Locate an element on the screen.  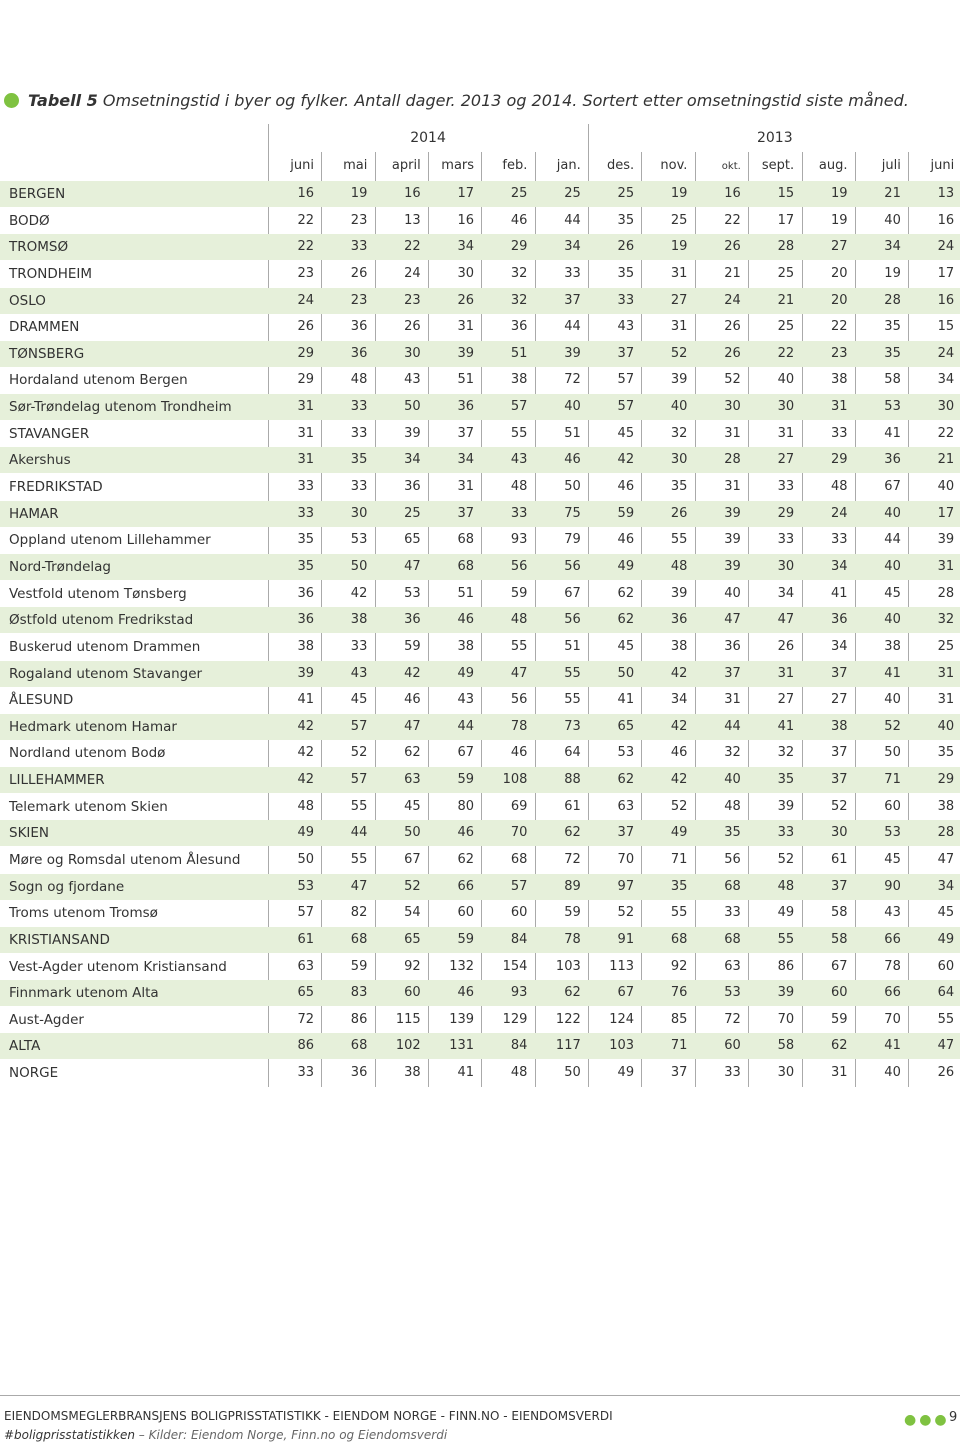
cell: 46 is located at coordinates (626, 540).